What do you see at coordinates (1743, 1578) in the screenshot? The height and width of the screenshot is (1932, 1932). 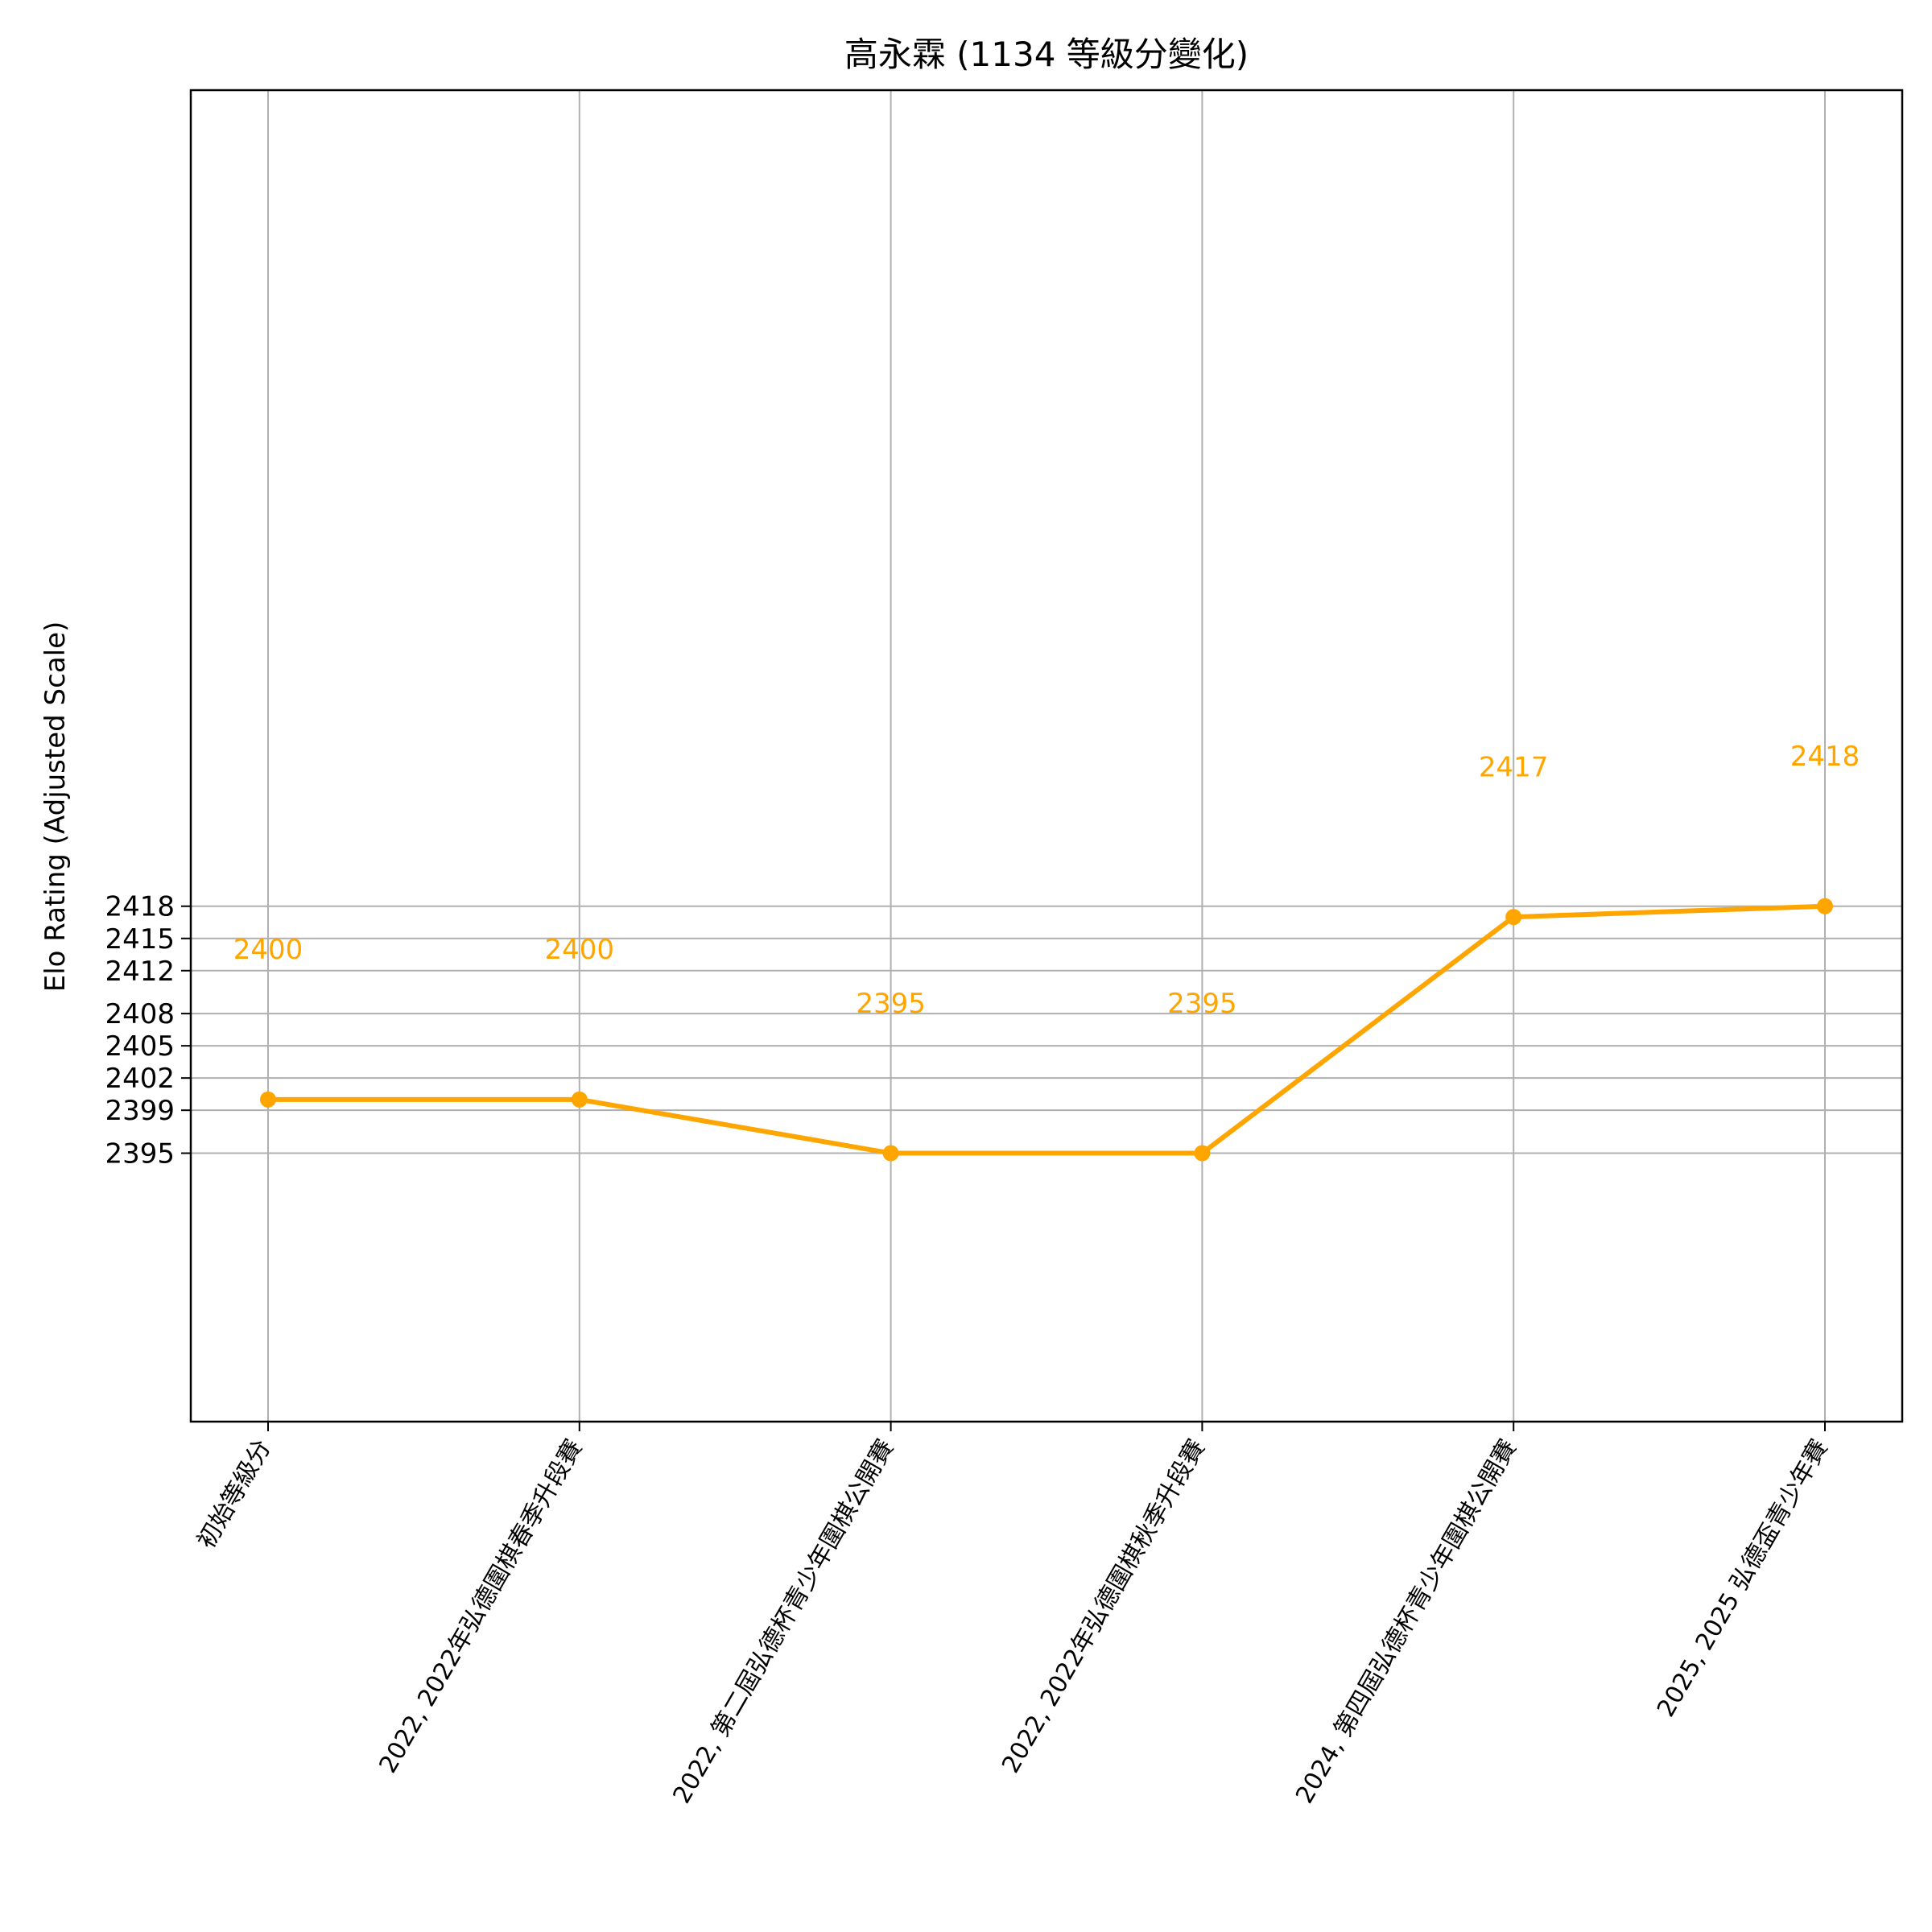 I see `x-tick-label: 2025, 2025 弘德盃青少年賽` at bounding box center [1743, 1578].